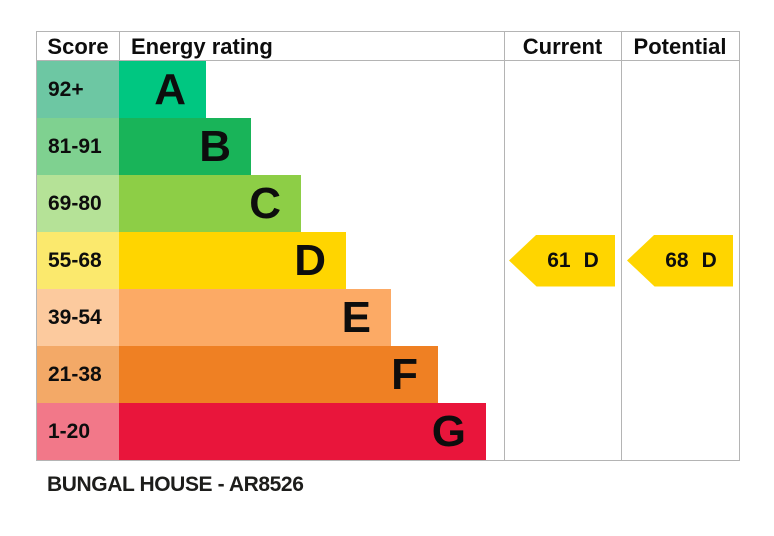 Image resolution: width=774 pixels, height=536 pixels. What do you see at coordinates (562, 46) in the screenshot?
I see `current-header: Current` at bounding box center [562, 46].